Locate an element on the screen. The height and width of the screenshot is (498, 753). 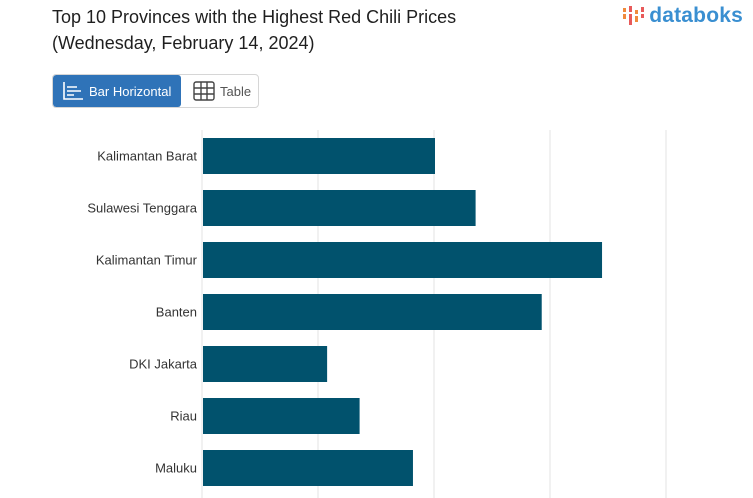
databoks-logo: databoks is located at coordinates (682, 16).